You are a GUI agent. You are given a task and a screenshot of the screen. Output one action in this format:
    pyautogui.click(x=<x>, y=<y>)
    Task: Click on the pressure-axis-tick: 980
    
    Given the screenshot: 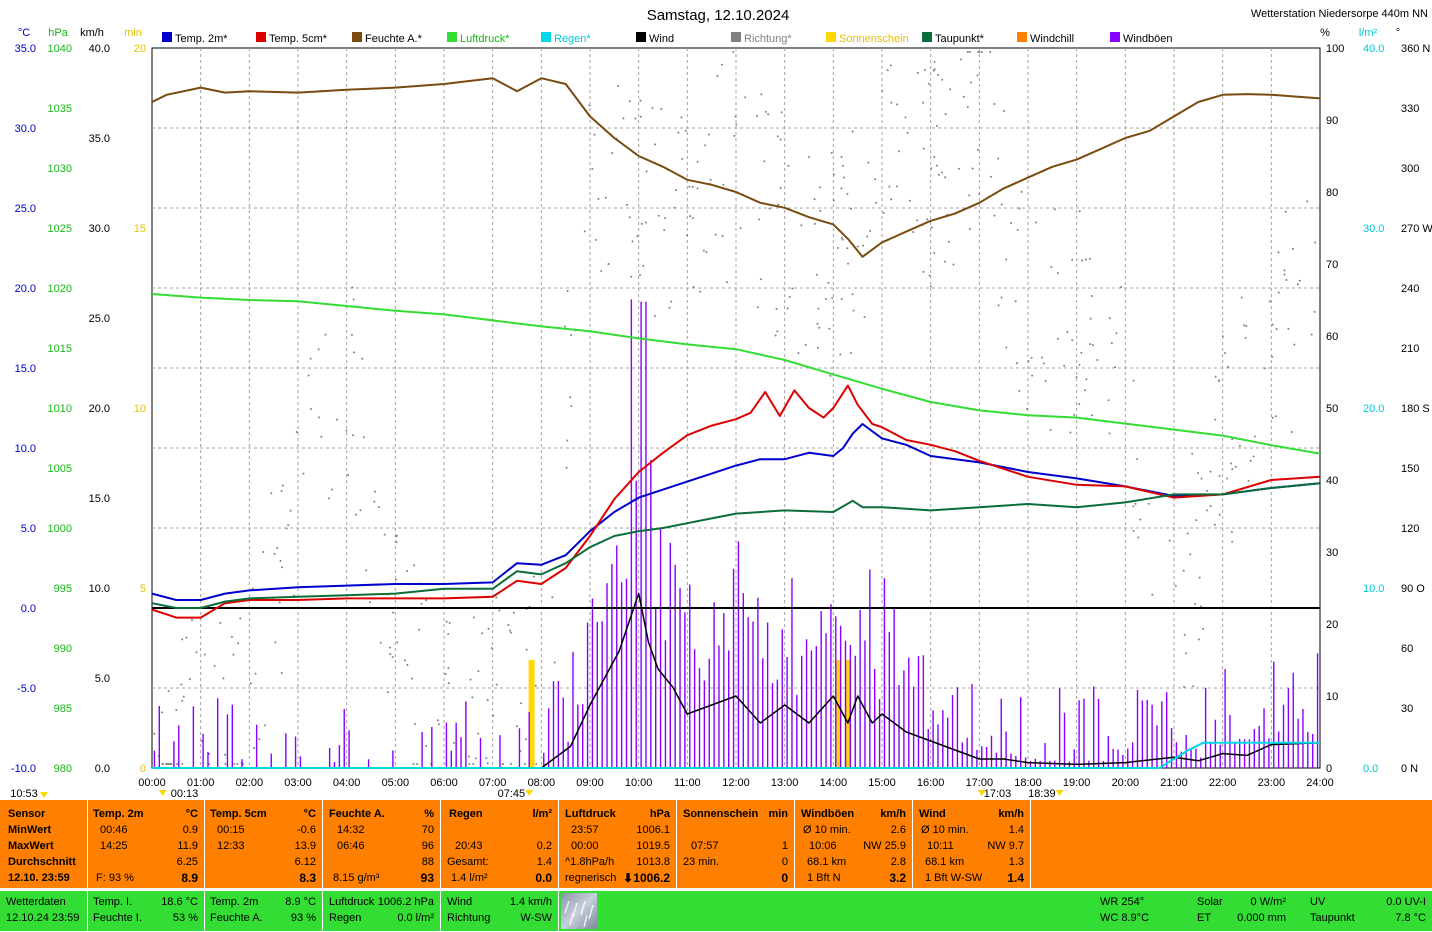 What is the action you would take?
    pyautogui.click(x=63, y=769)
    